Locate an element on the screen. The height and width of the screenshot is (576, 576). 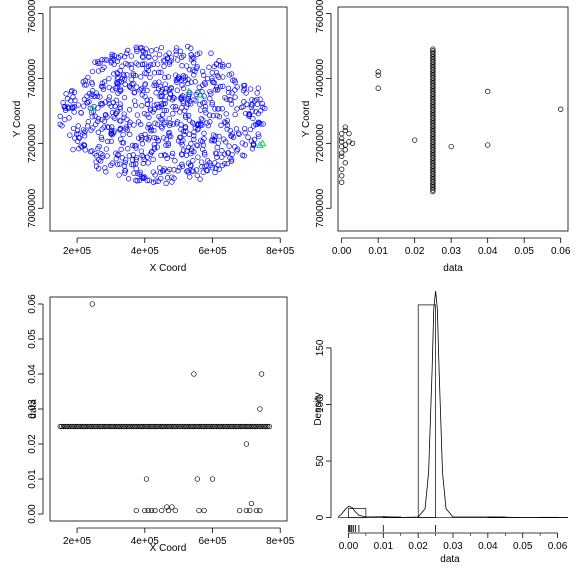
y-tick-label: 0 is located at coordinates (320, 517).